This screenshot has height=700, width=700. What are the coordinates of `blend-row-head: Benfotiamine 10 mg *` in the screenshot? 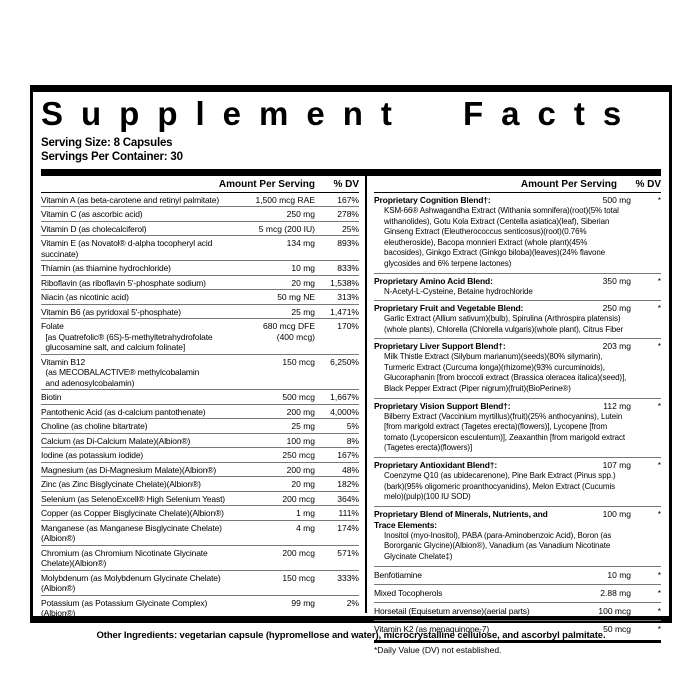 It's located at (517, 575).